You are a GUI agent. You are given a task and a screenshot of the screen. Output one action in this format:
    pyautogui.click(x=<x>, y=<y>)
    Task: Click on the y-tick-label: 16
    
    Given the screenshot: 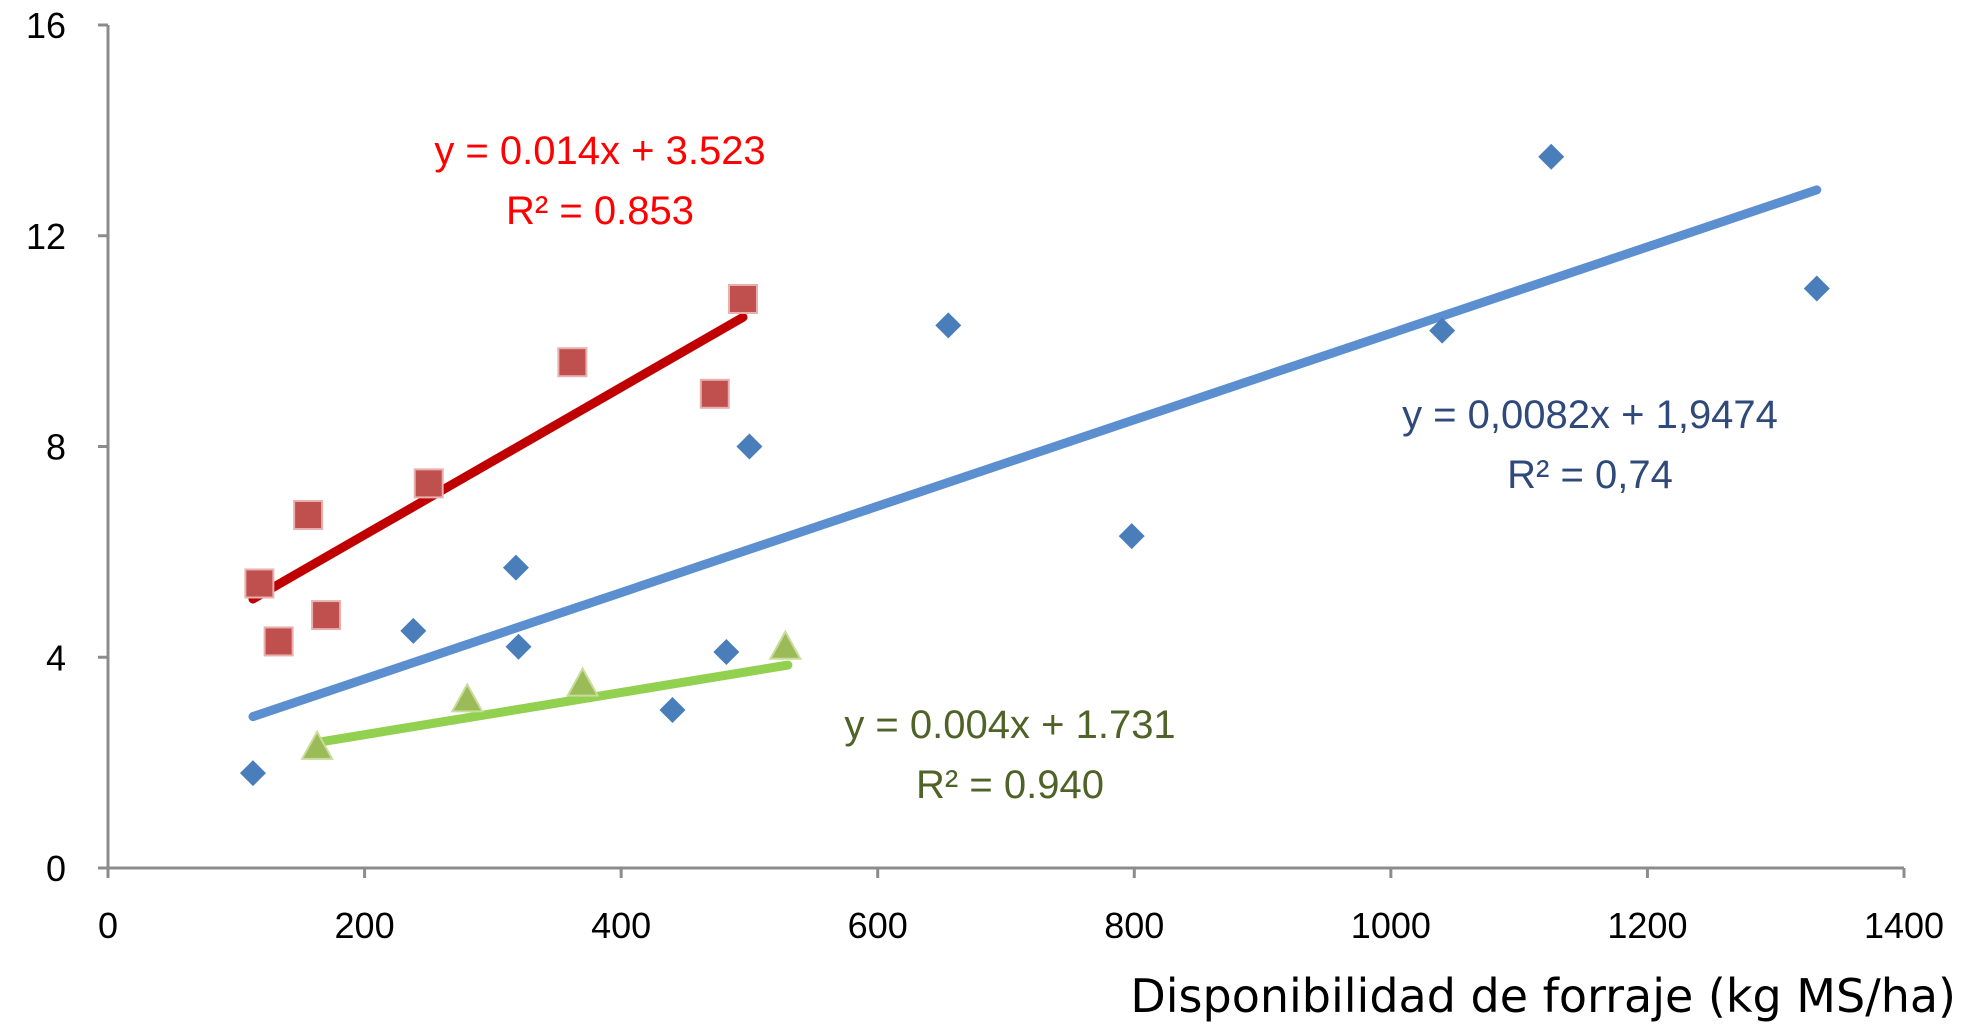 What is the action you would take?
    pyautogui.click(x=46, y=25)
    